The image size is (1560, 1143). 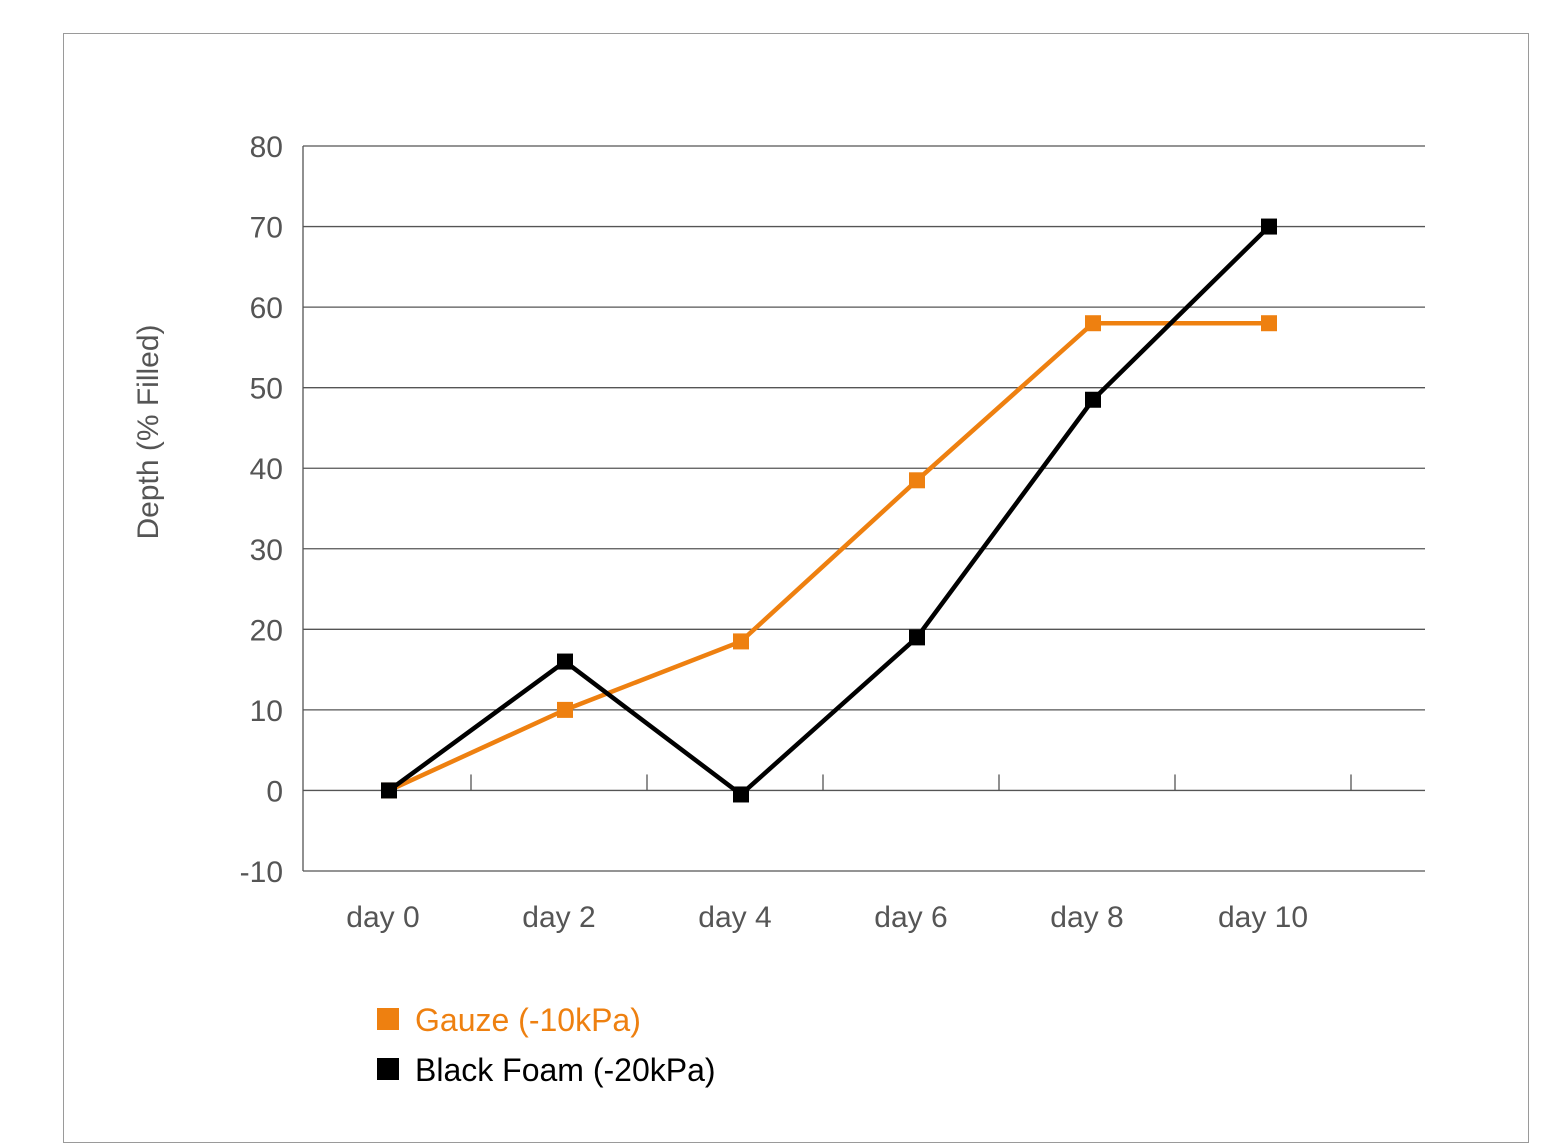 What do you see at coordinates (827, 917) in the screenshot?
I see `x-axis-ticks: day 0 day 2 day 4 day 6 day 8 day 10` at bounding box center [827, 917].